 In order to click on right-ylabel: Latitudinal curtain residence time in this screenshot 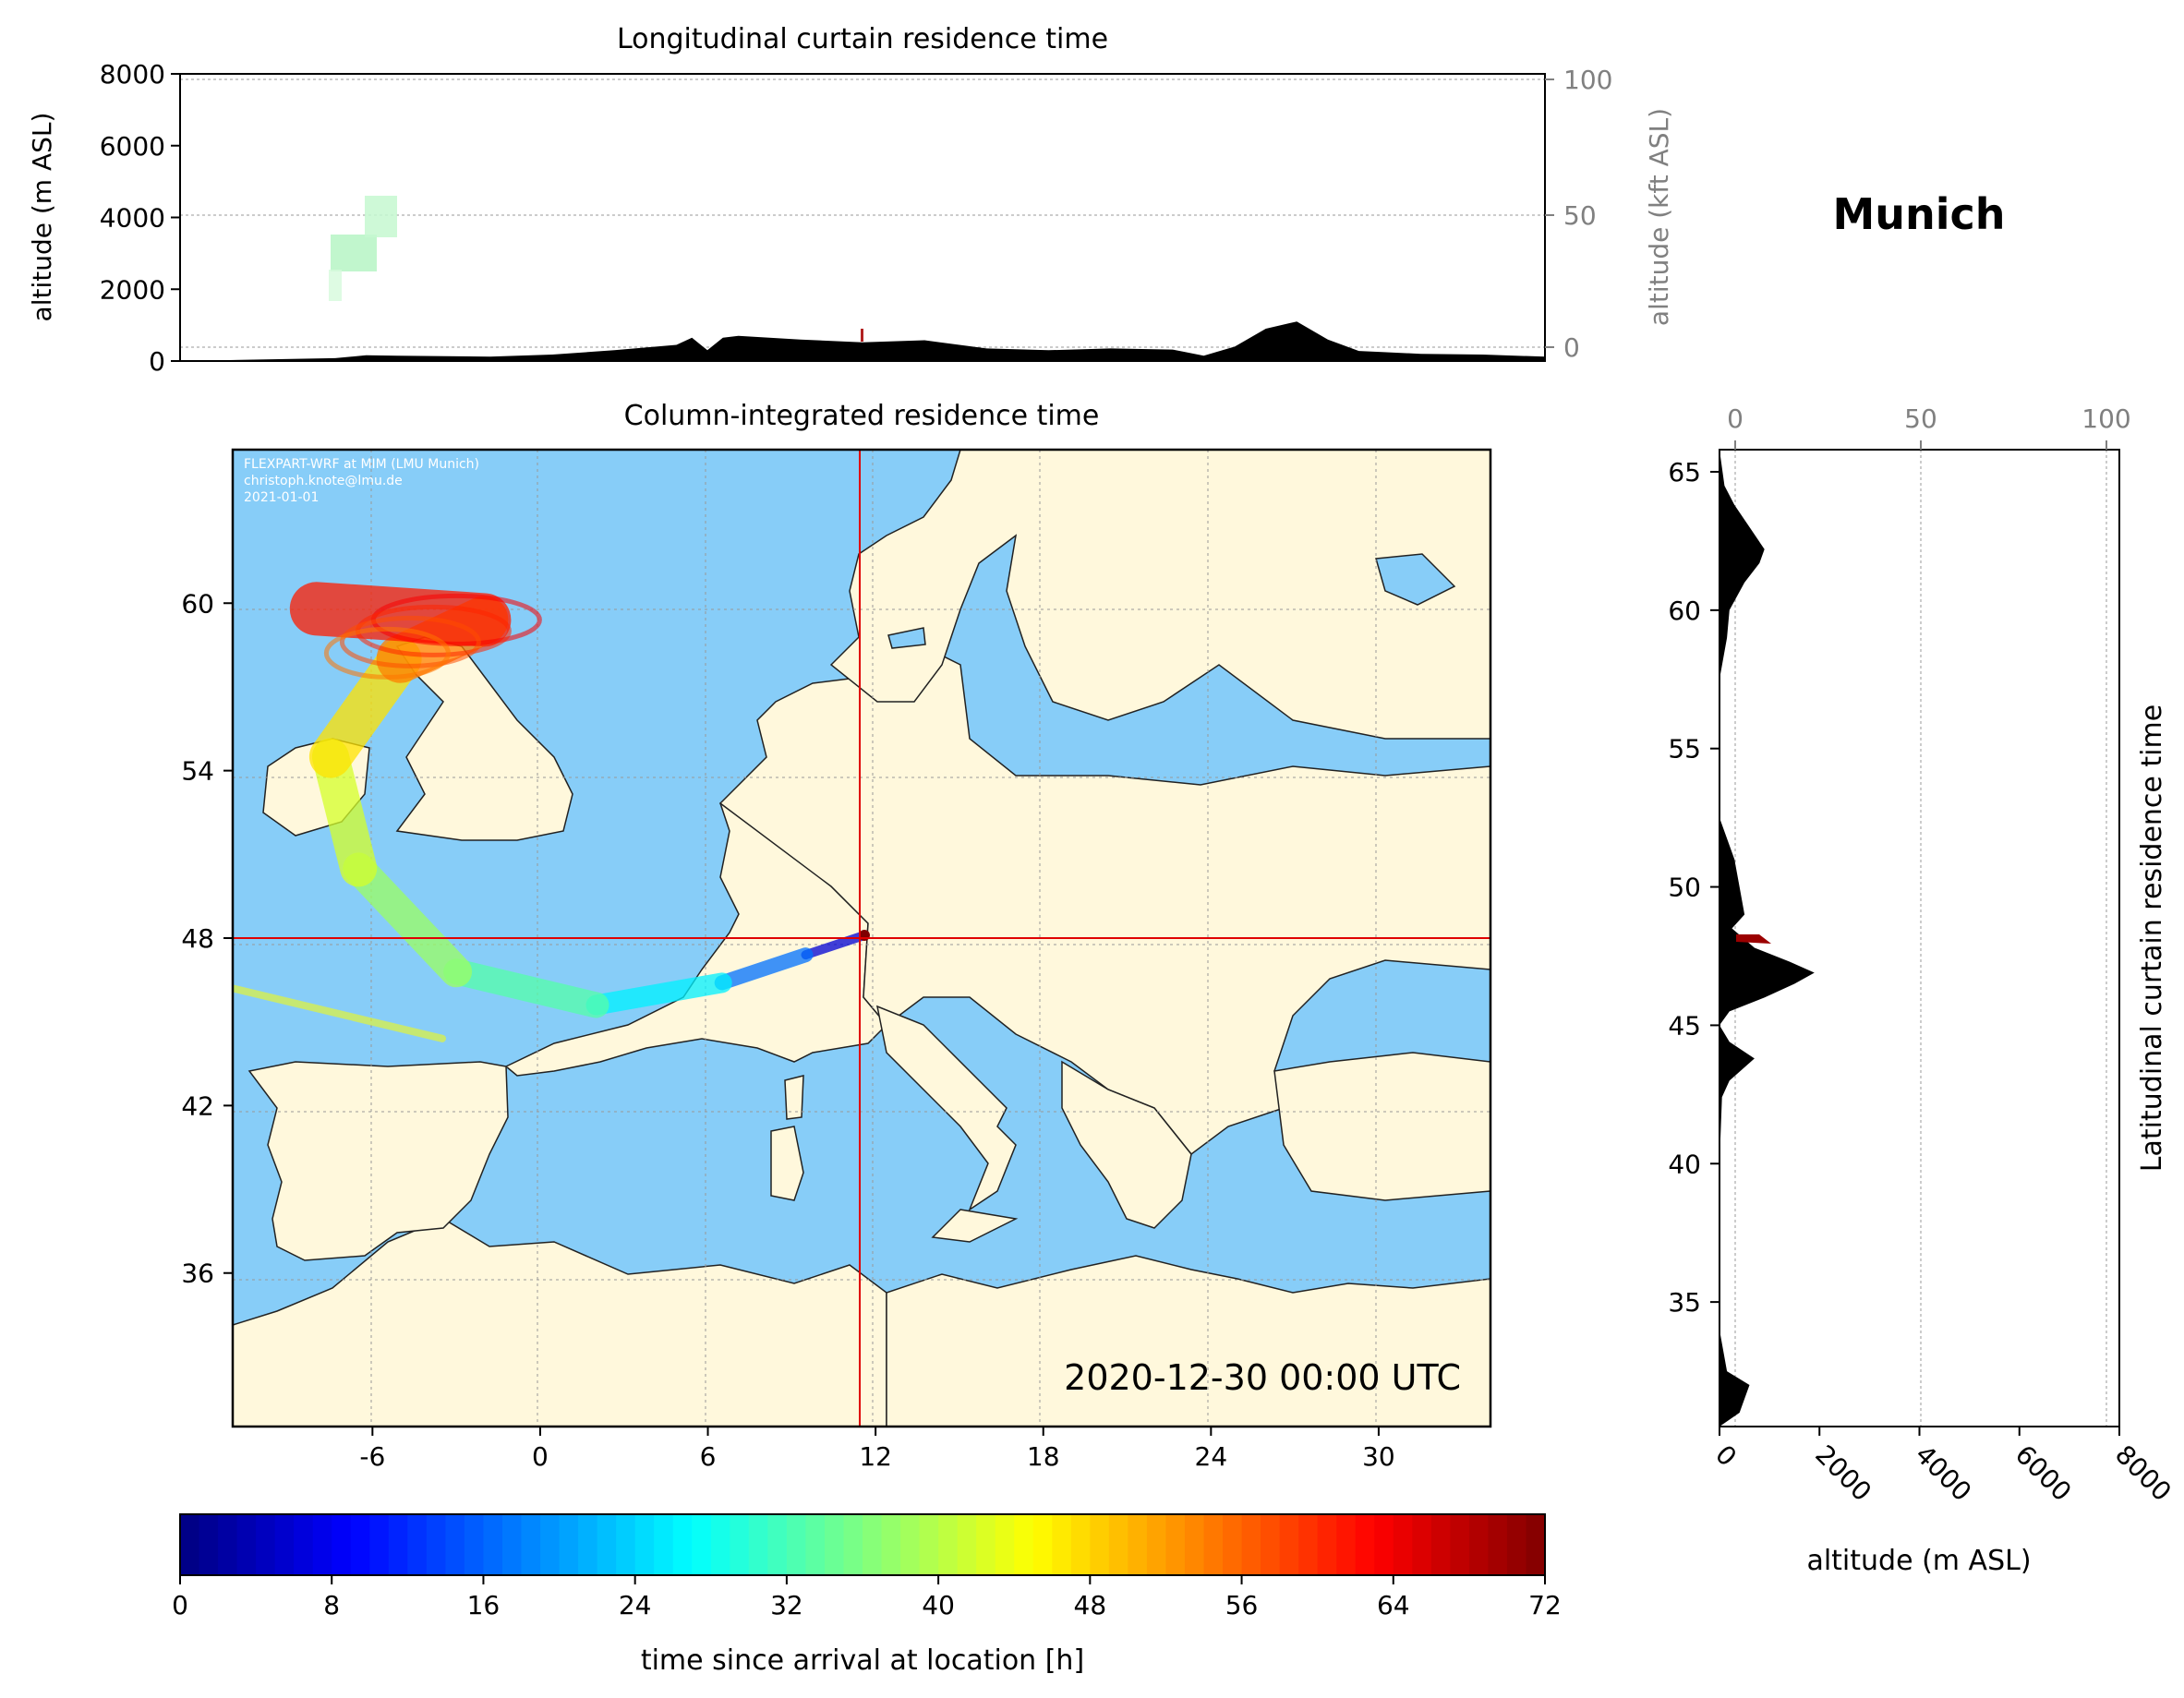, I will do `click(2152, 938)`.